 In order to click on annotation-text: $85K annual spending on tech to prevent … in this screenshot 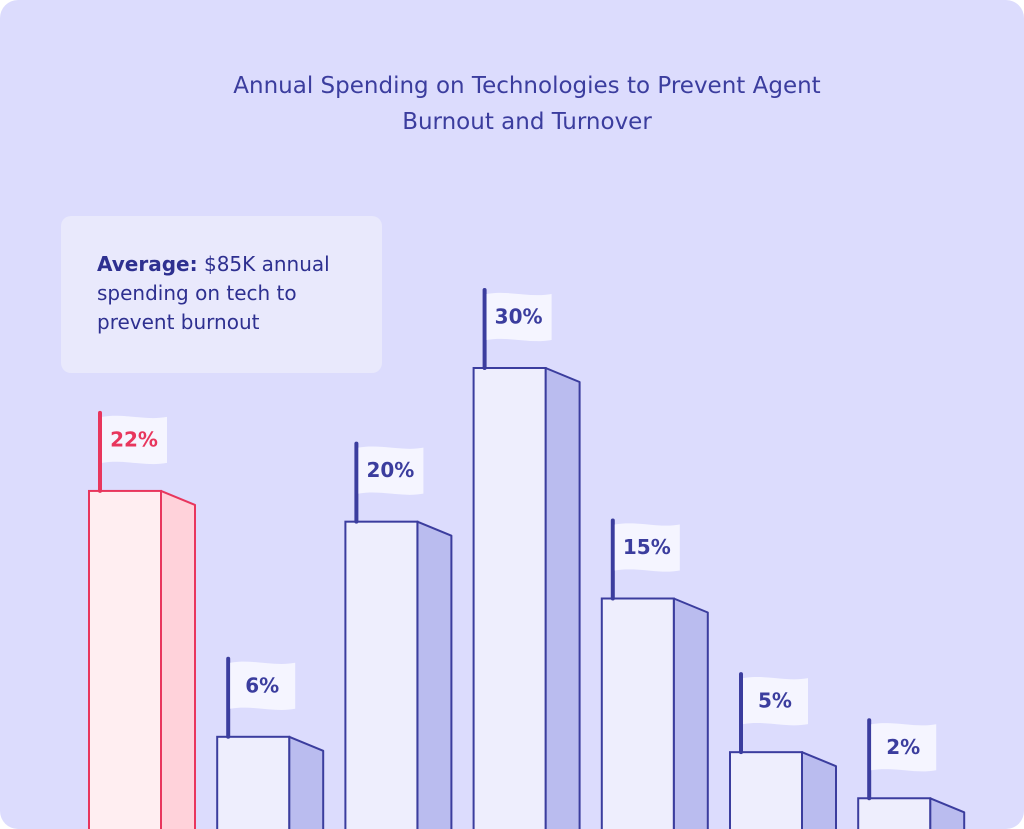, I will do `click(213, 293)`.